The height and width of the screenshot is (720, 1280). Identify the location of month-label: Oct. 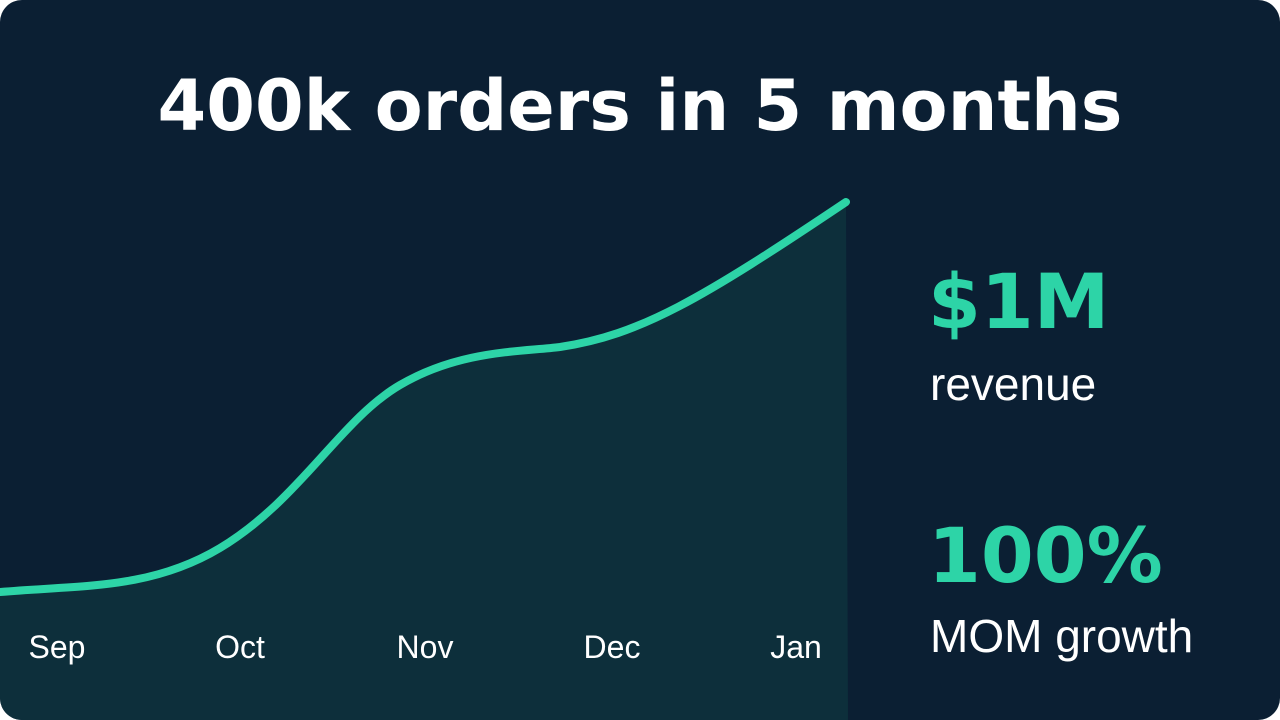
(240, 647).